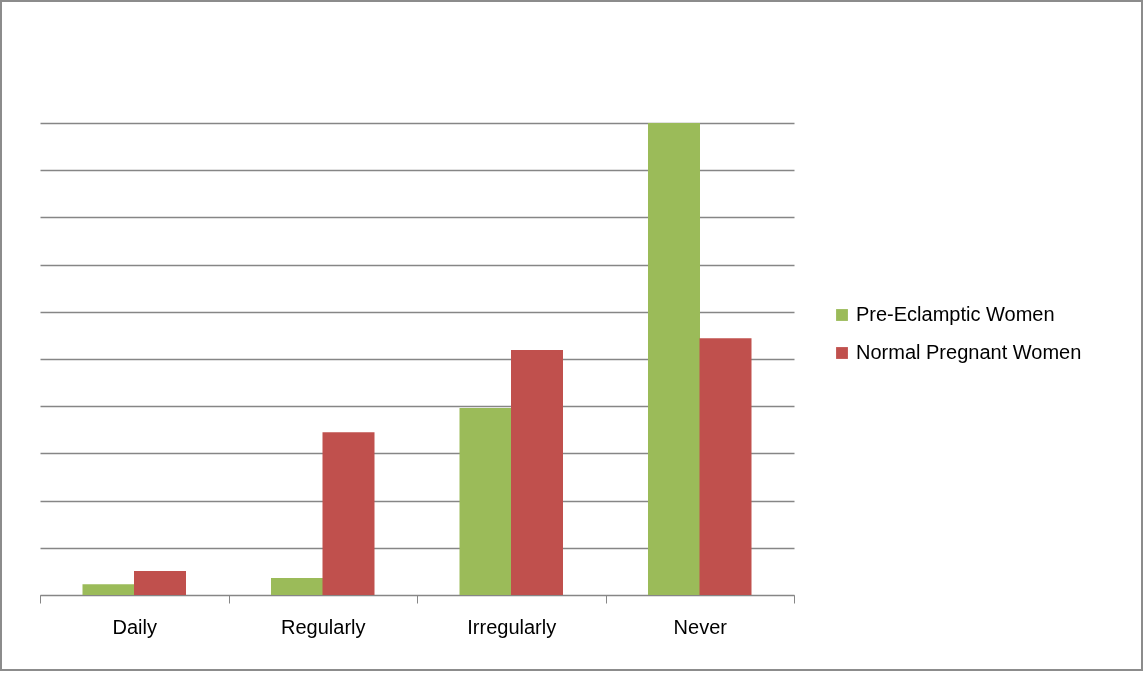 Image resolution: width=1147 pixels, height=675 pixels. I want to click on x-tick-label: Irregularly, so click(512, 626).